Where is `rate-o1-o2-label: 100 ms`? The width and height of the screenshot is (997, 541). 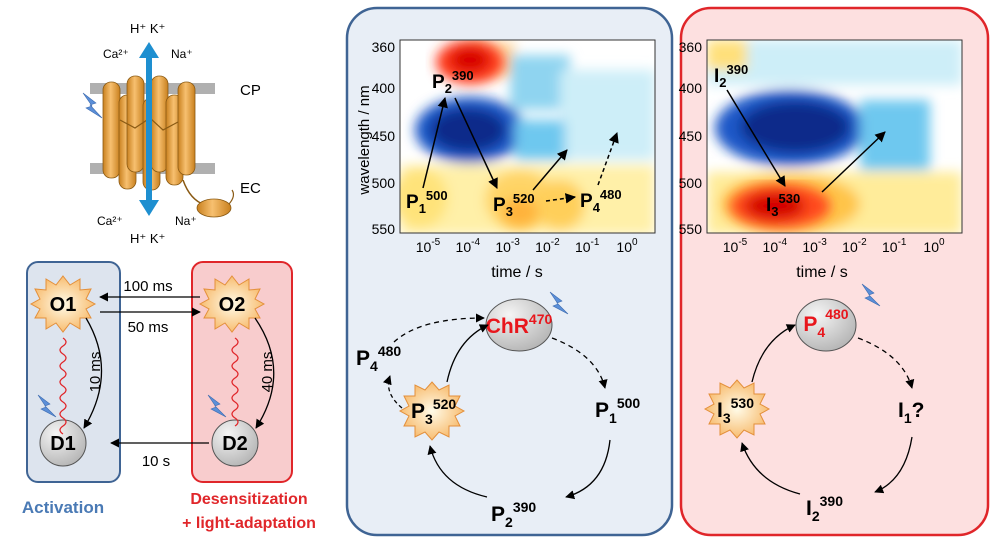
rate-o1-o2-label: 100 ms is located at coordinates (147, 286).